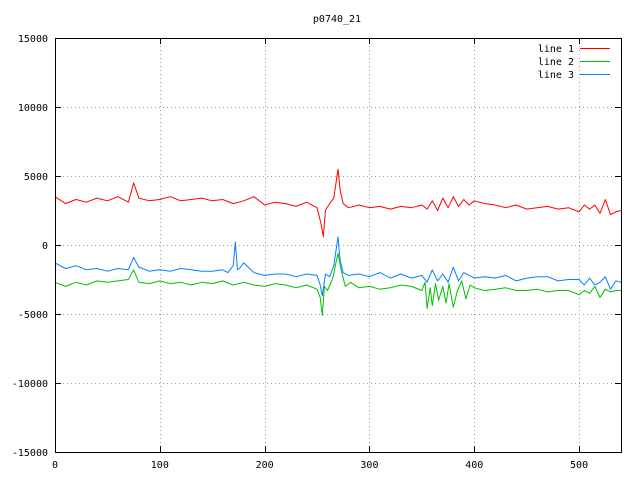  What do you see at coordinates (45, 246) in the screenshot?
I see `y-tick-label: 0` at bounding box center [45, 246].